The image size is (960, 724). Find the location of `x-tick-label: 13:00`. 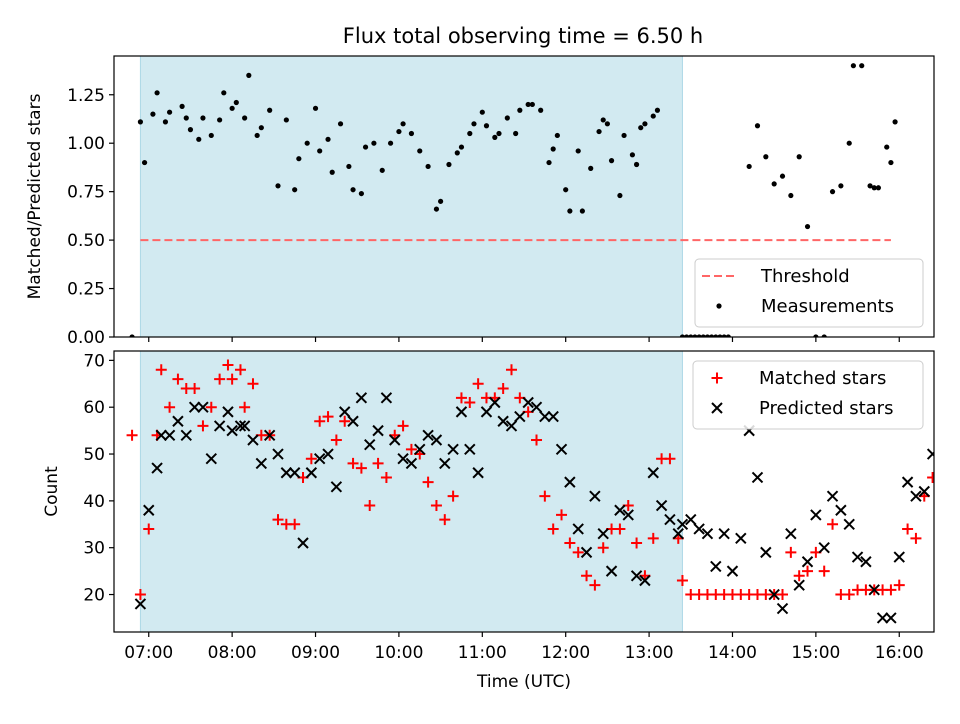

x-tick-label: 13:00 is located at coordinates (649, 653).